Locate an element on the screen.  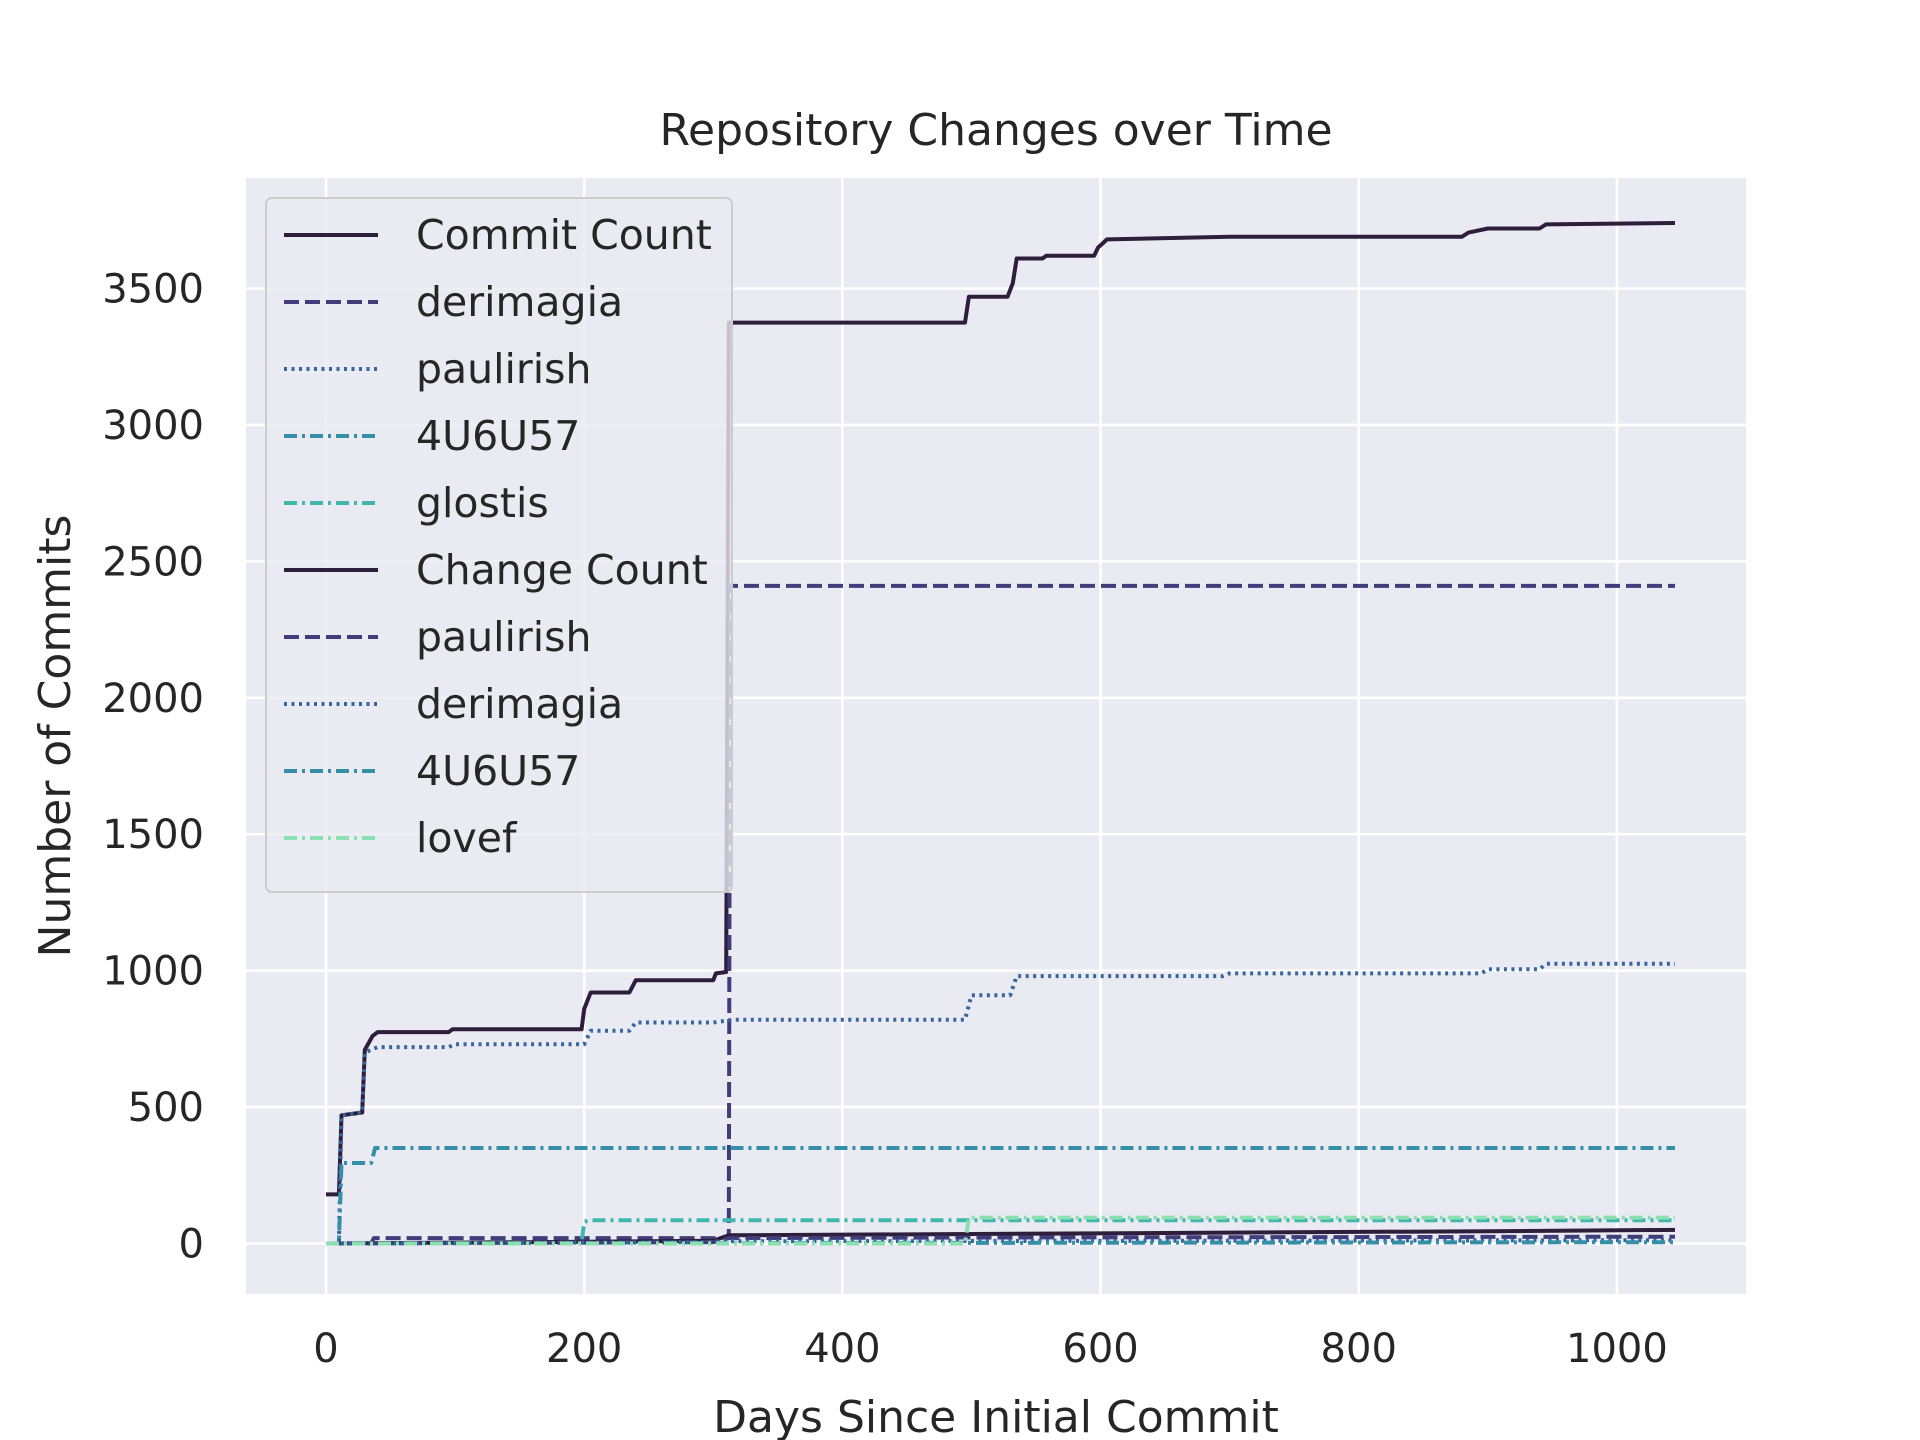
legend-label-9: 4U6U57 is located at coordinates (498, 771).